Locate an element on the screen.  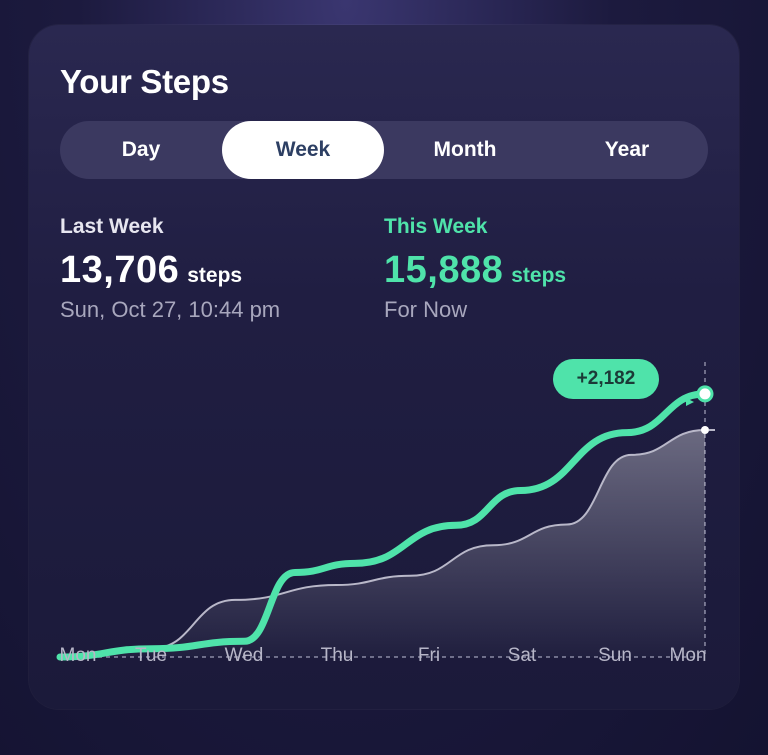
x-label-sat: Sat is located at coordinates (522, 655).